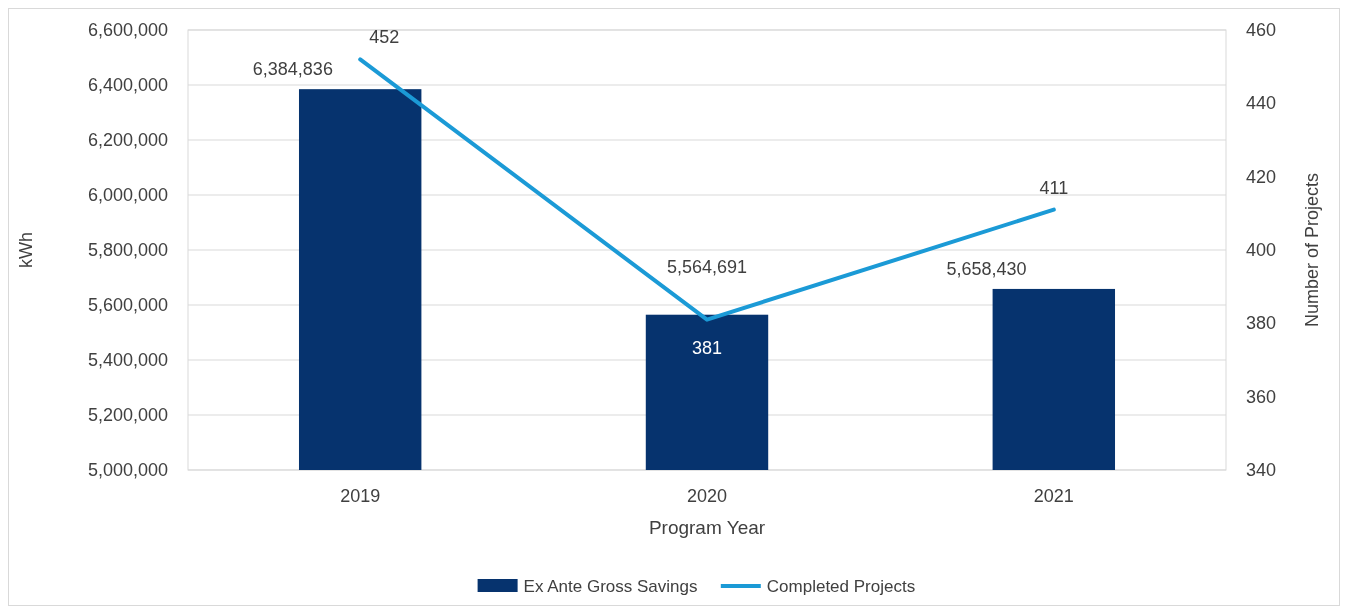 The width and height of the screenshot is (1348, 614). Describe the element at coordinates (707, 527) in the screenshot. I see `x-axis-title: Program Year` at that location.